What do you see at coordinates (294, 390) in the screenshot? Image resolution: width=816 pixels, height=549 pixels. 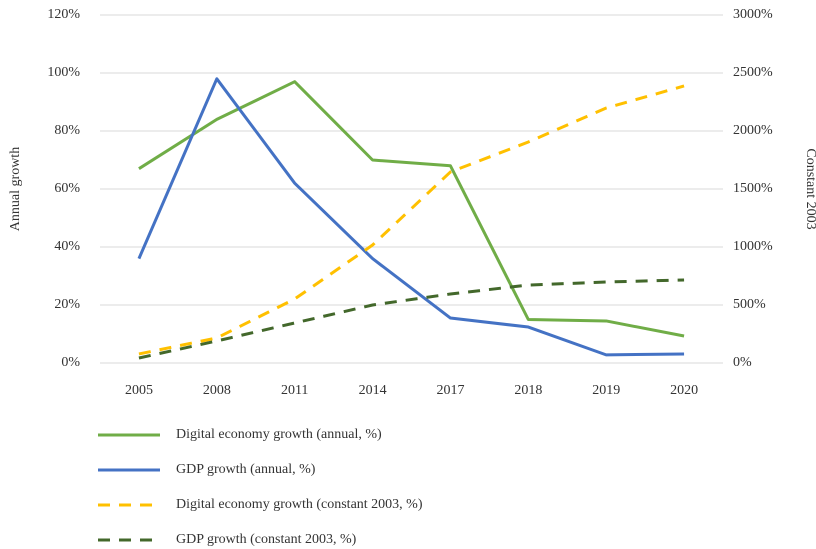 I see `x-tick-label: 2011` at bounding box center [294, 390].